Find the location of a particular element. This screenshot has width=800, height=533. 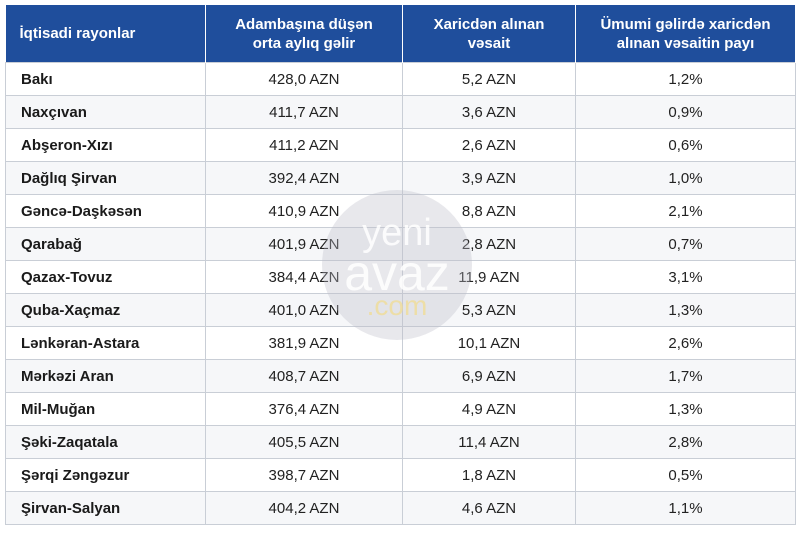

value-cell: 4,6 AZN is located at coordinates (489, 508).